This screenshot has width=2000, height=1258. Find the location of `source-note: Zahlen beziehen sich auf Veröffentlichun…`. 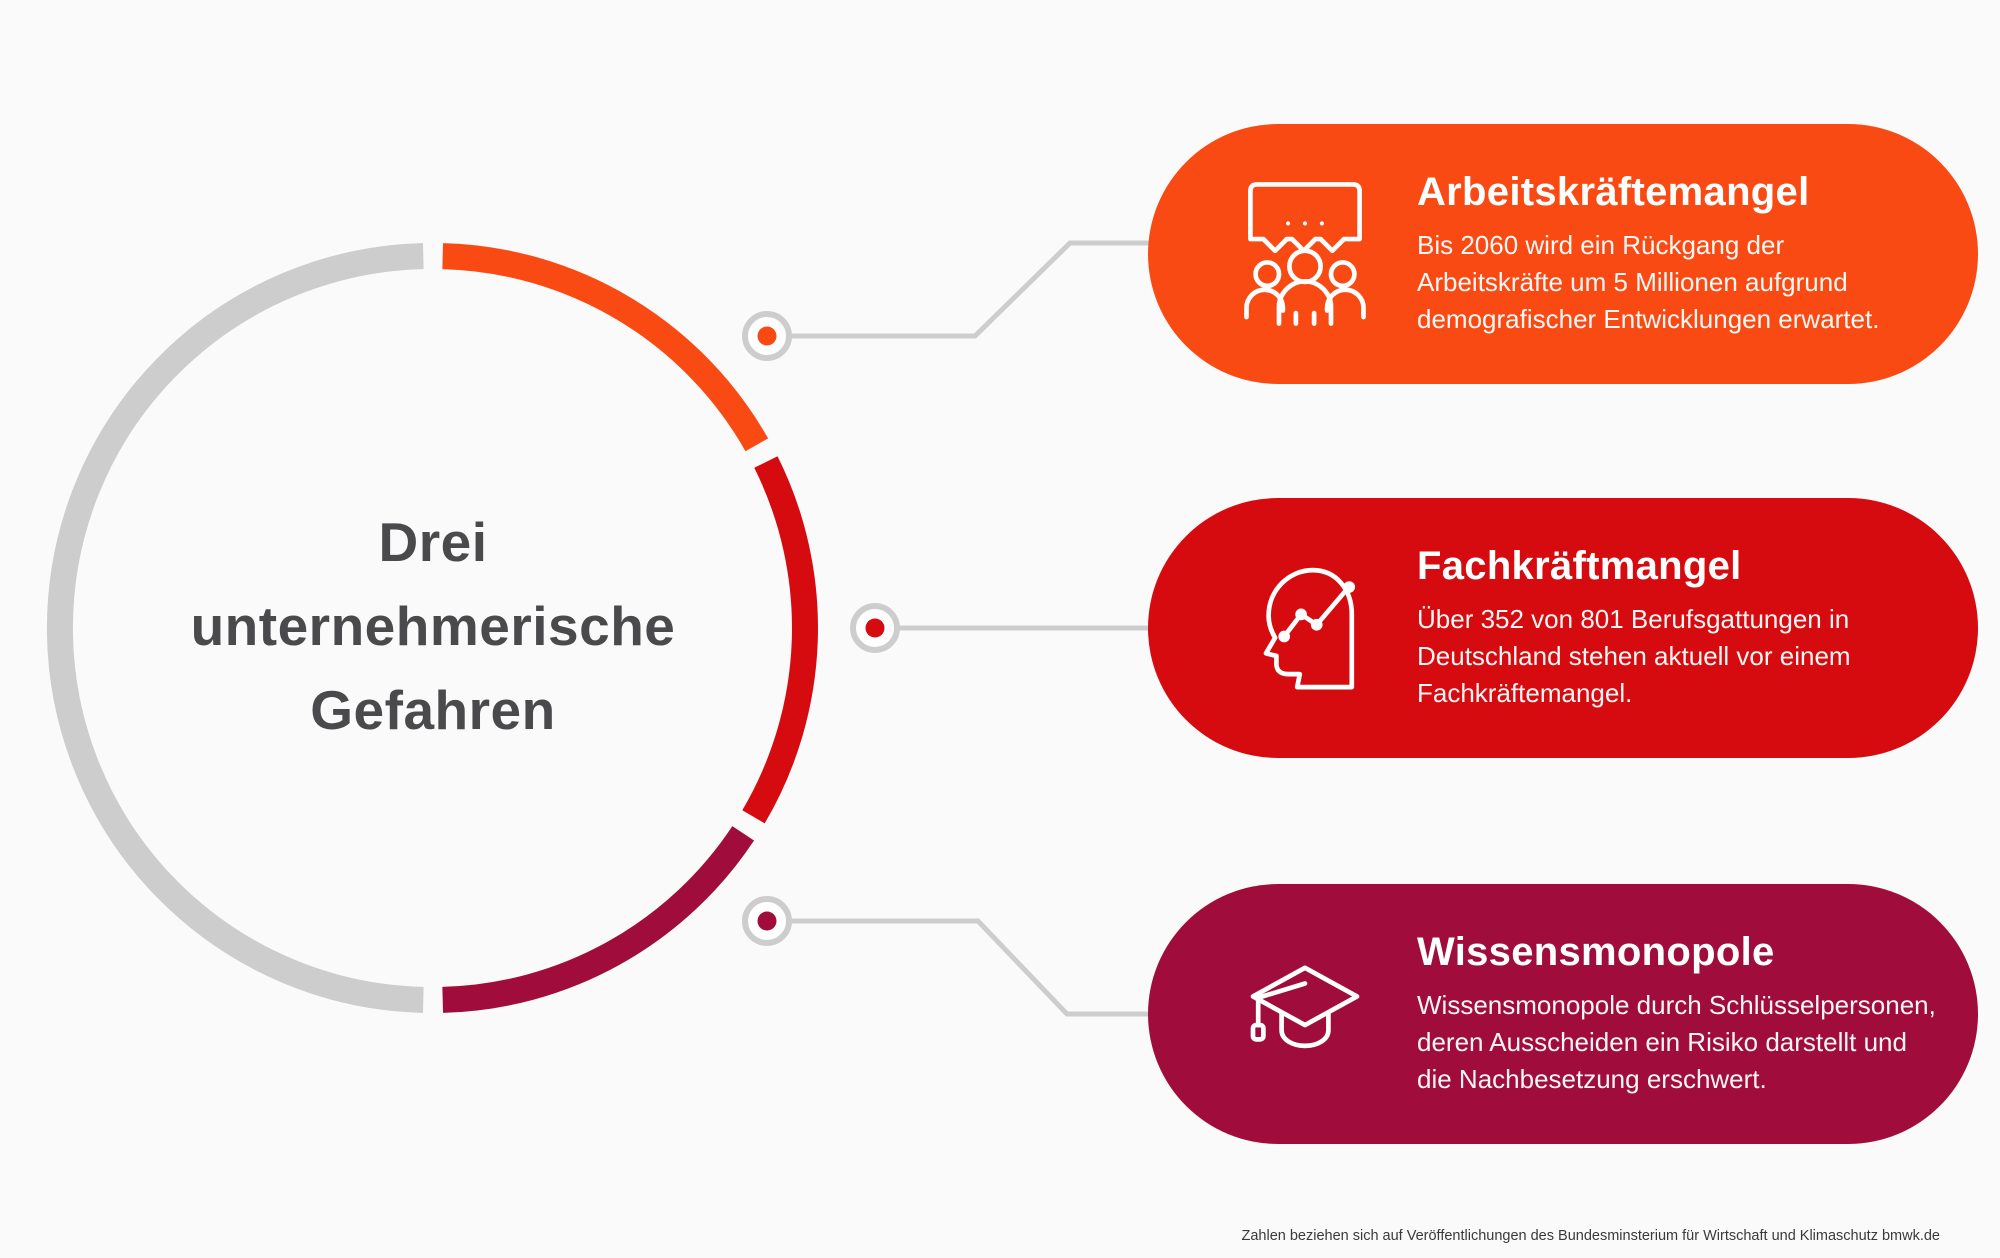

source-note: Zahlen beziehen sich auf Veröffentlichun… is located at coordinates (1590, 1236).